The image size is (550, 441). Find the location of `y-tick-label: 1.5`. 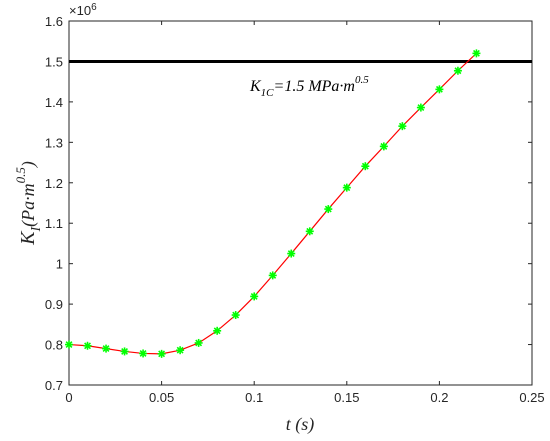

y-tick-label: 1.5 is located at coordinates (54, 61).